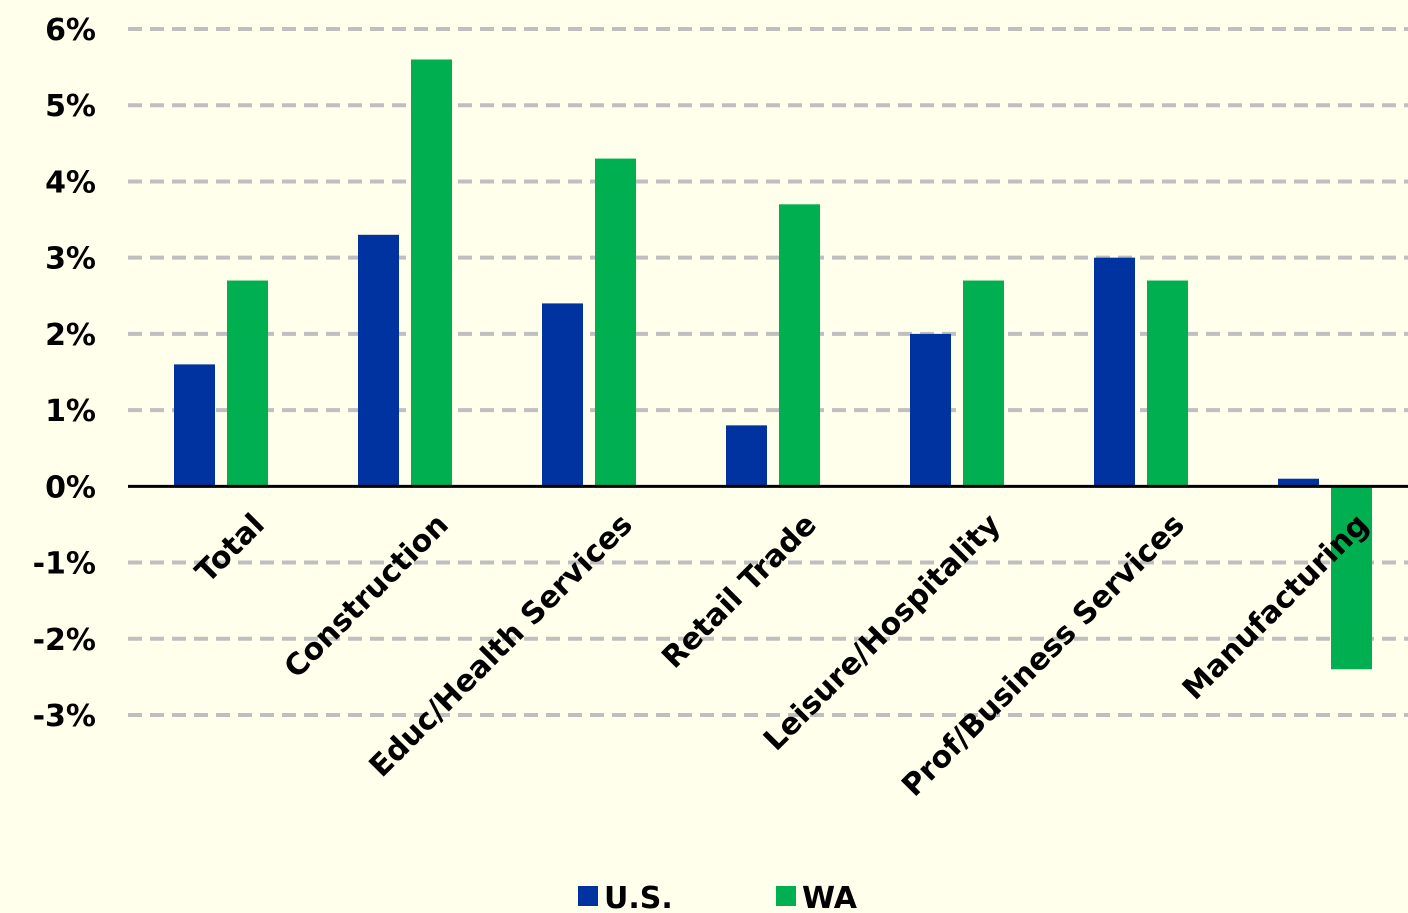 The width and height of the screenshot is (1408, 913). I want to click on y-tick-label: 1%, so click(70, 411).